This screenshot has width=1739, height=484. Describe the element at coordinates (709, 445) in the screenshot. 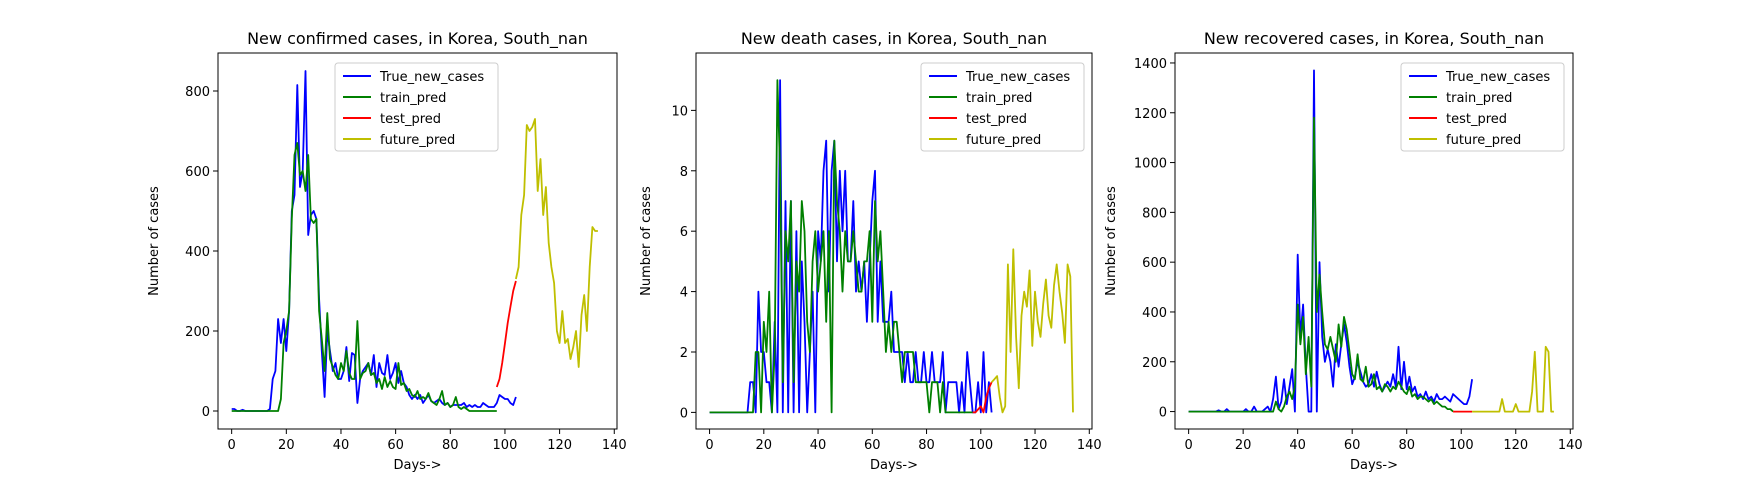

I see `chart-2-x-tick-label: 0` at that location.